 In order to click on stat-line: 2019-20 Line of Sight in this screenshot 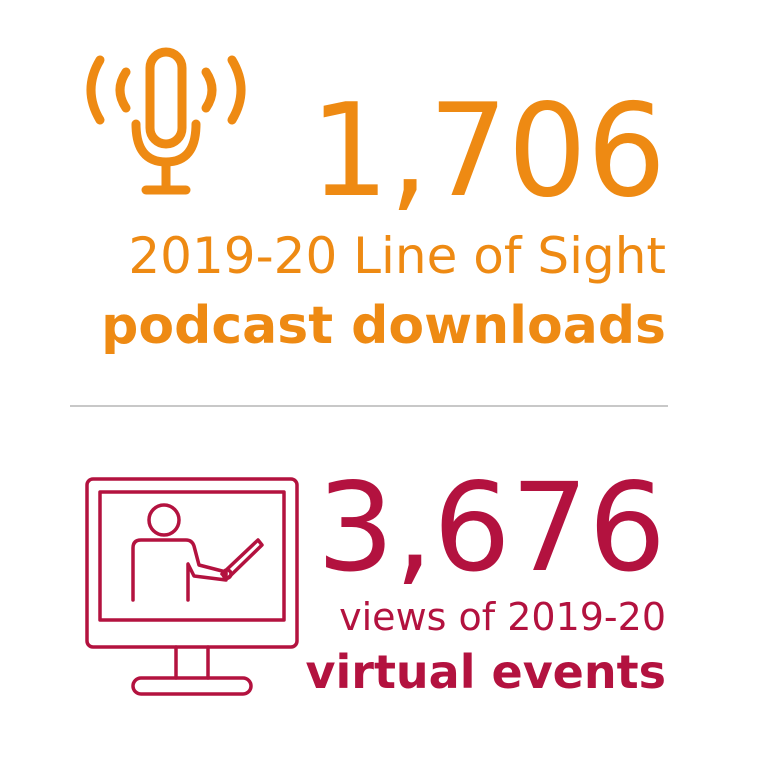, I will do `click(397, 256)`.